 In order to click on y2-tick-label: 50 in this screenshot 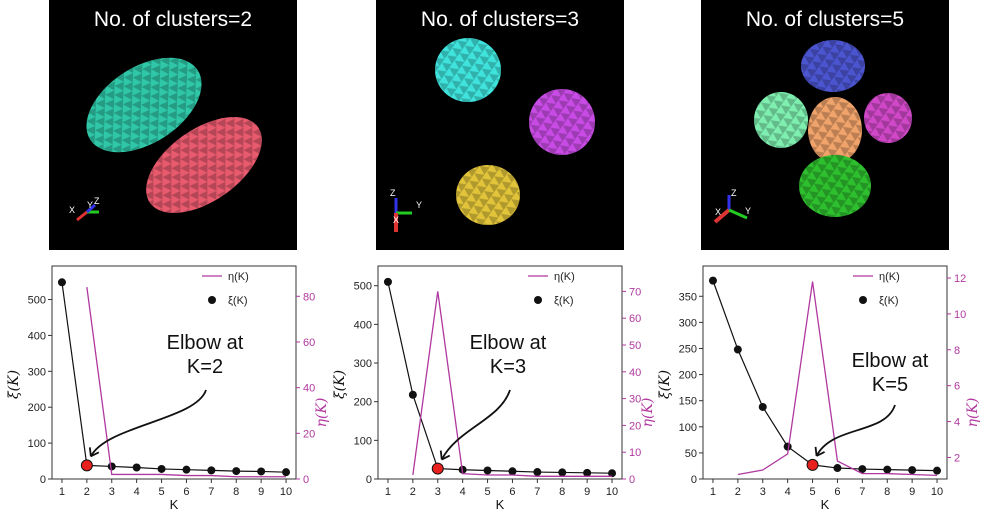, I will do `click(635, 346)`.